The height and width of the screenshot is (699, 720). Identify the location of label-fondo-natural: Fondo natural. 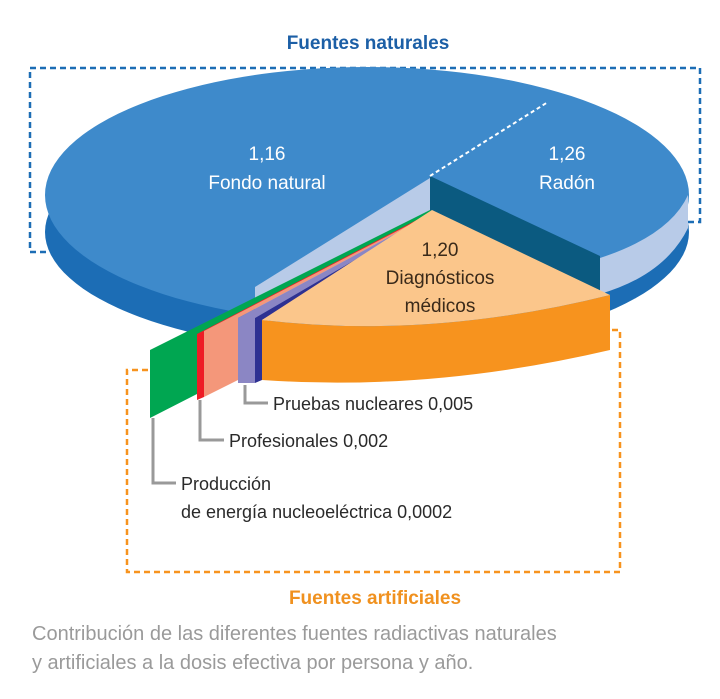
(266, 183).